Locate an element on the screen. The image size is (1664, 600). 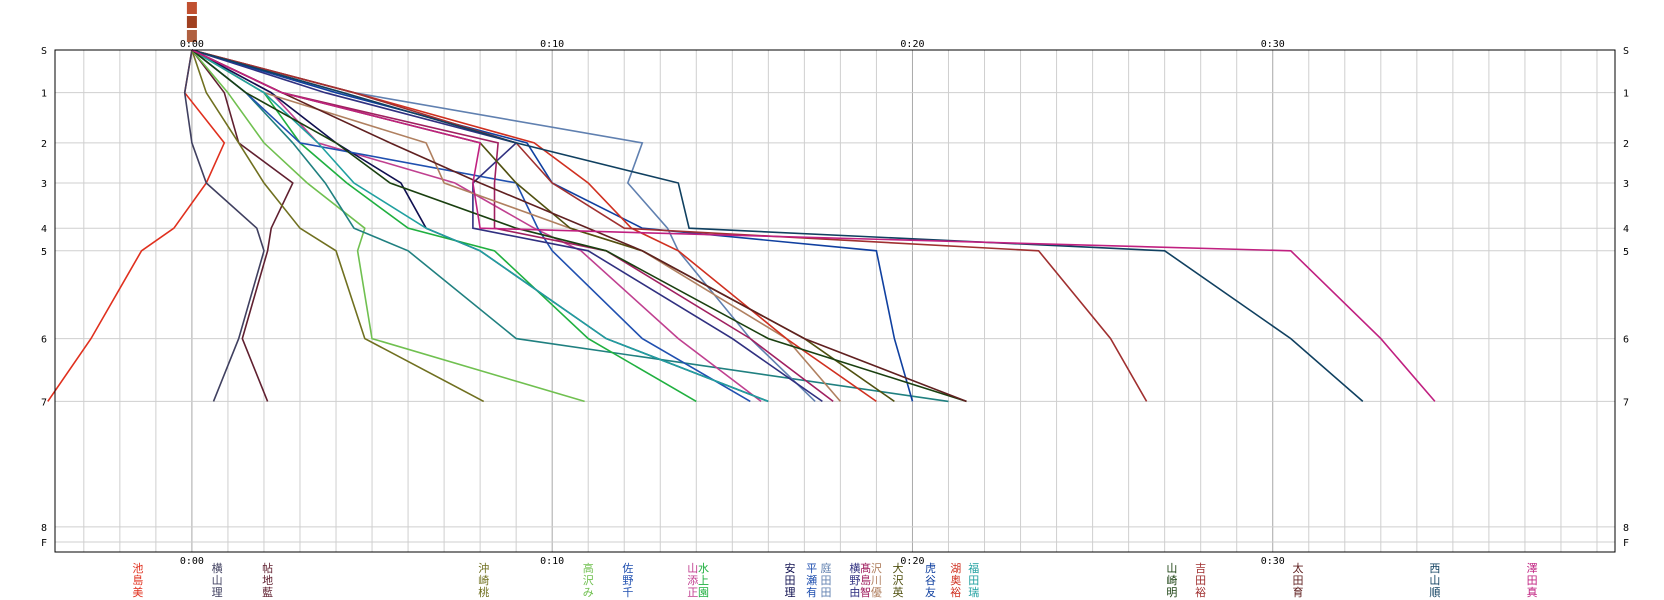
runner-name-char: 添 is located at coordinates (692, 580).